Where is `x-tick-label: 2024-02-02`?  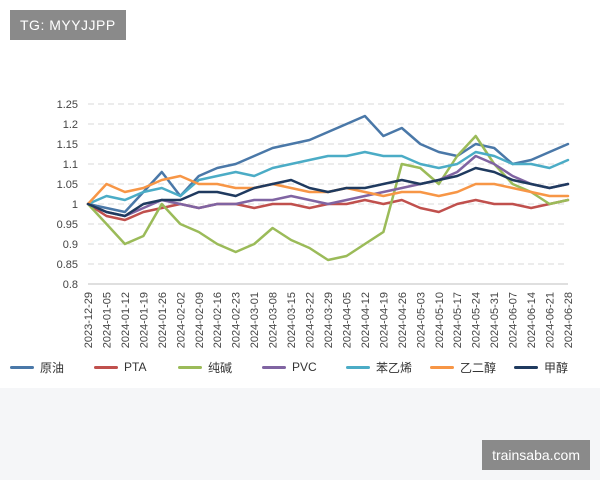 x-tick-label: 2024-02-02 is located at coordinates (181, 320).